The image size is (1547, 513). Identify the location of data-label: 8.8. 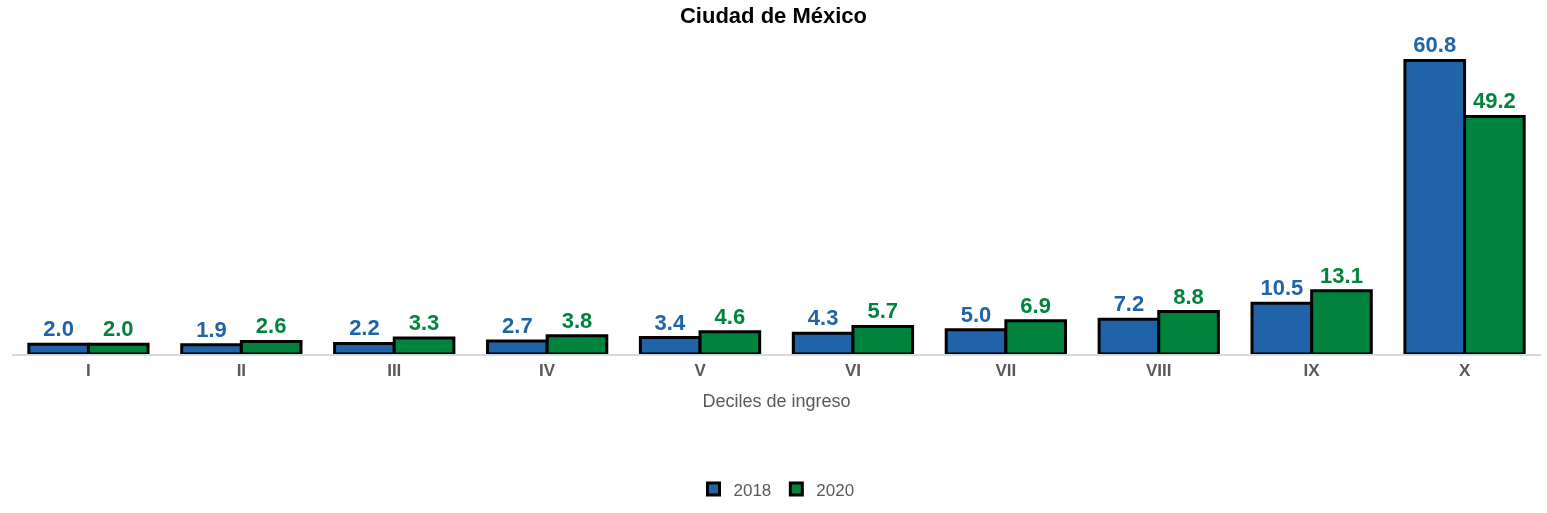
(1188, 296).